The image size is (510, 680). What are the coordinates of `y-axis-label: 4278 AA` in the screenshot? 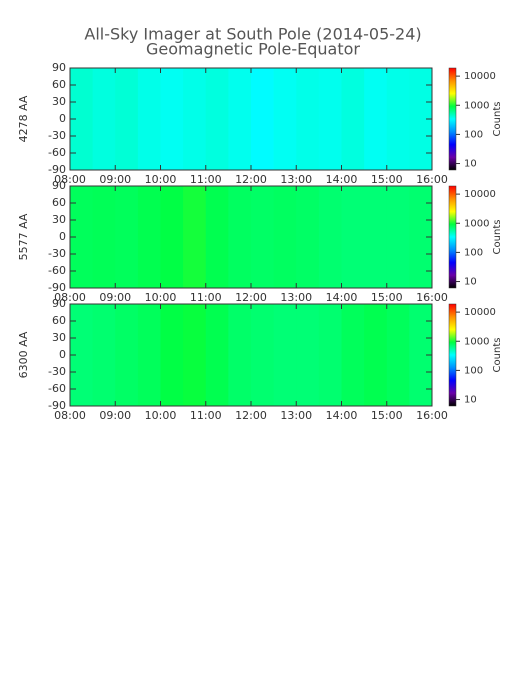 It's located at (23, 118).